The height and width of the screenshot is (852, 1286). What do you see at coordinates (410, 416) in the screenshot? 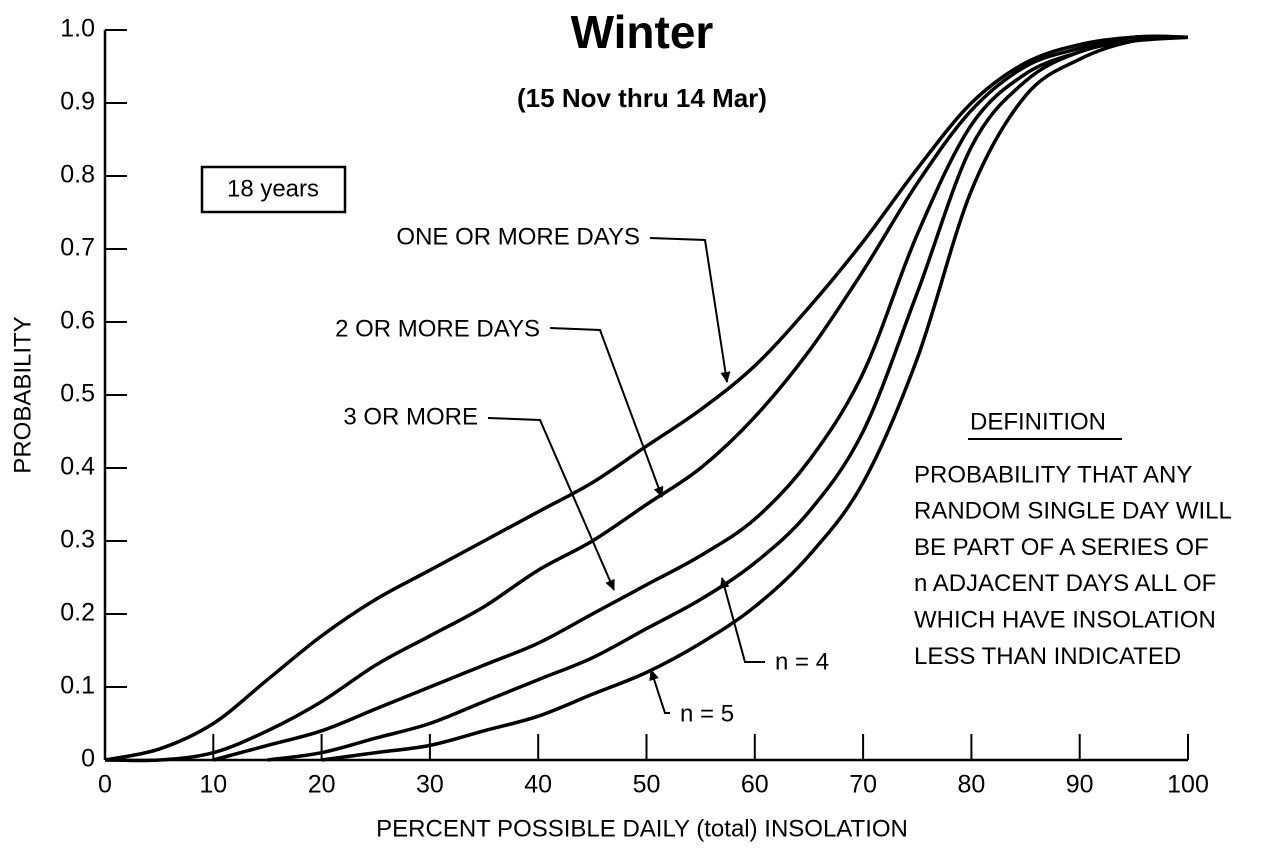
I see `series-label: 3 OR MORE` at bounding box center [410, 416].